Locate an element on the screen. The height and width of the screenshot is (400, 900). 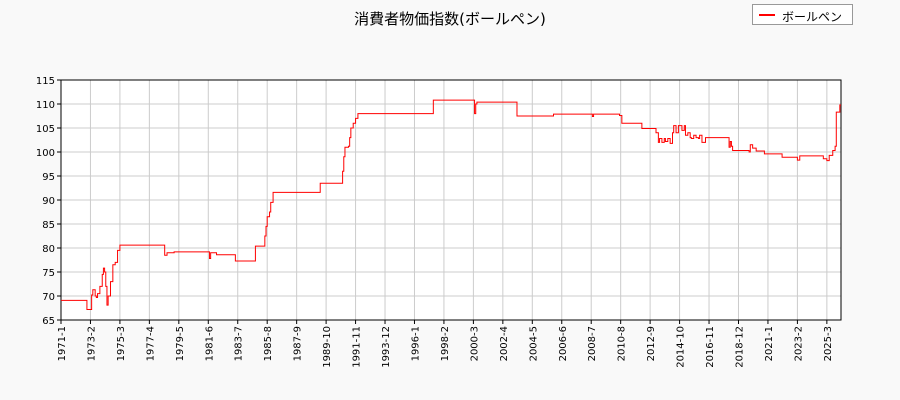
legend-label: ボールペン is located at coordinates (812, 17).